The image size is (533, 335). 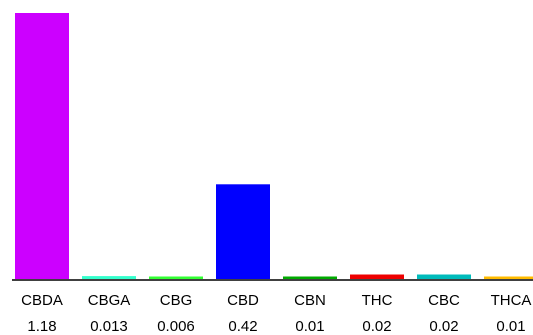 What do you see at coordinates (443, 326) in the screenshot?
I see `value-label-cbc: 0.02` at bounding box center [443, 326].